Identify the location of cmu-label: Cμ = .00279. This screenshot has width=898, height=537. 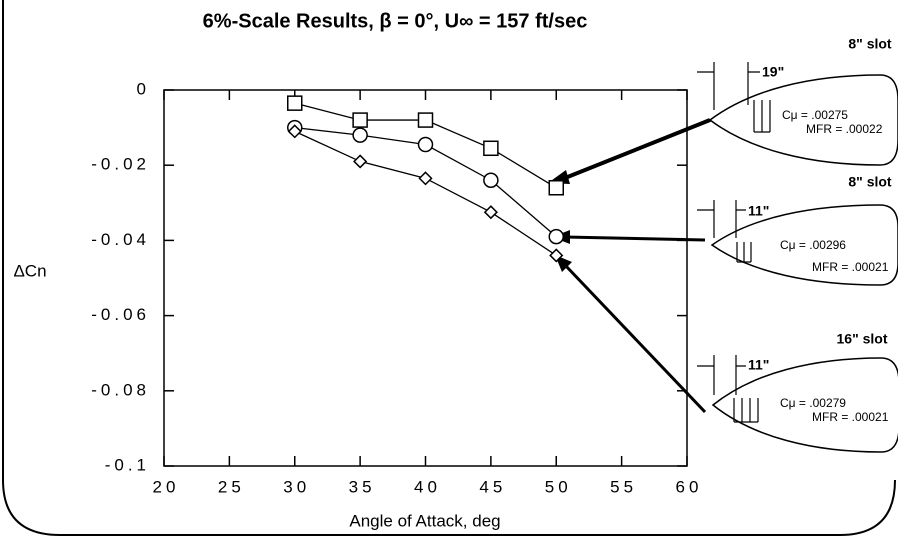
(813, 403).